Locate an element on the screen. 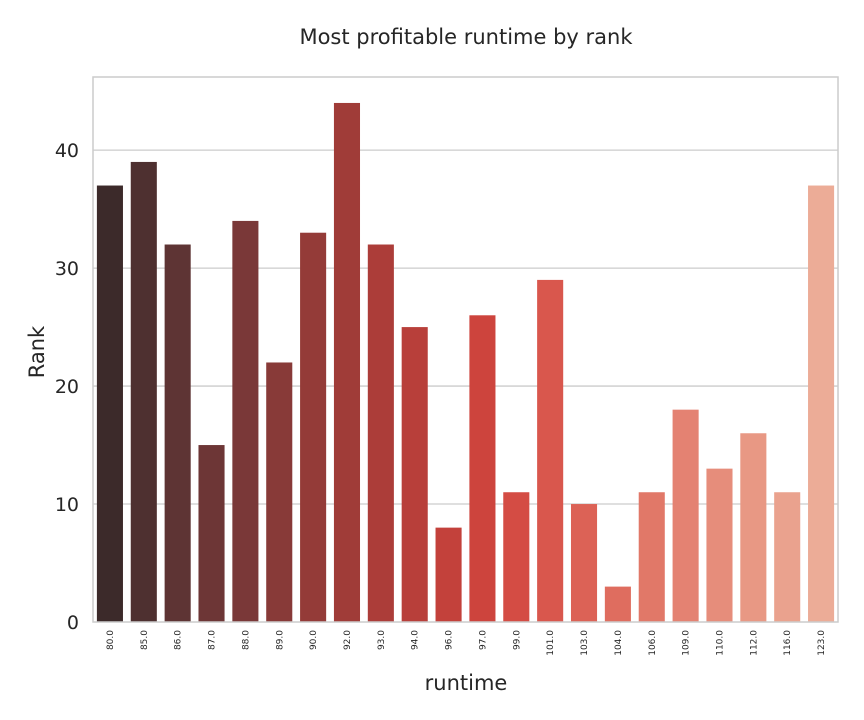 This screenshot has height=720, width=864. x-tick-label: 116.0 is located at coordinates (788, 643).